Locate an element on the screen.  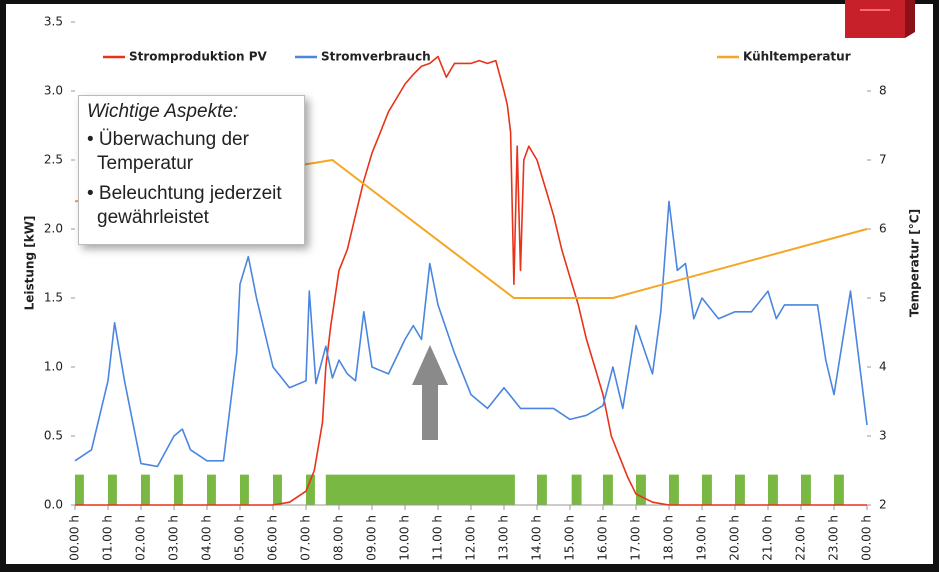
annotation-bullet: • Überwachung der Temperatur is located at coordinates (168, 151).